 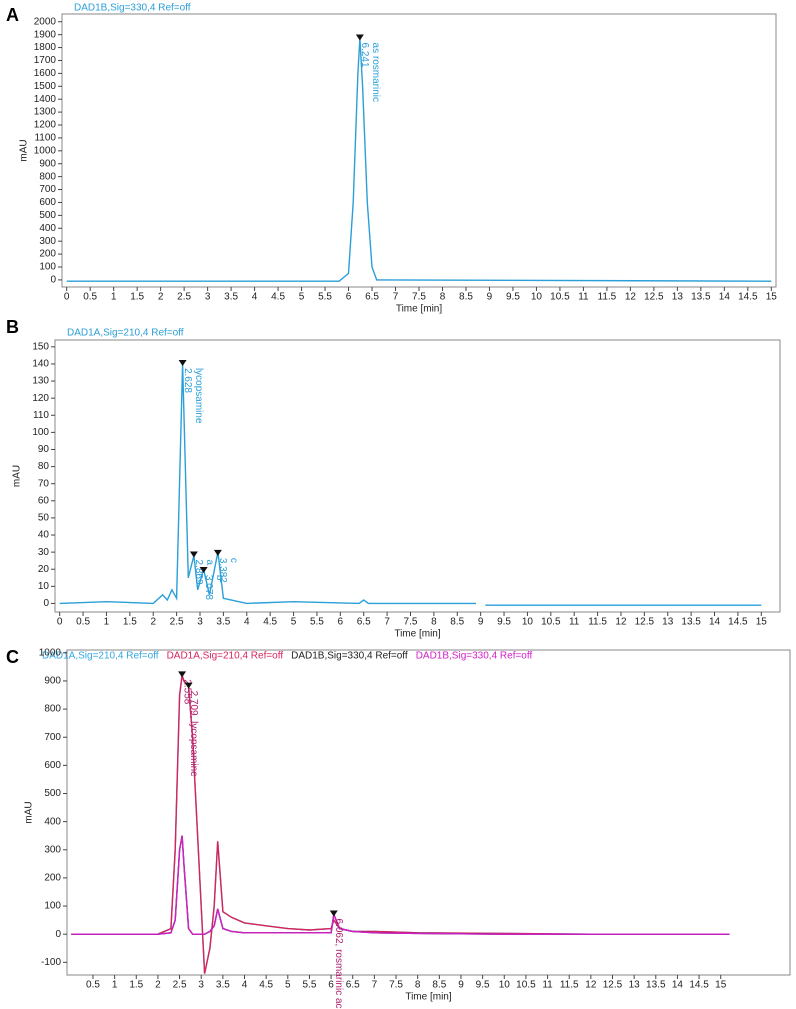 I want to click on x-tick-label: 13, so click(x=678, y=297).